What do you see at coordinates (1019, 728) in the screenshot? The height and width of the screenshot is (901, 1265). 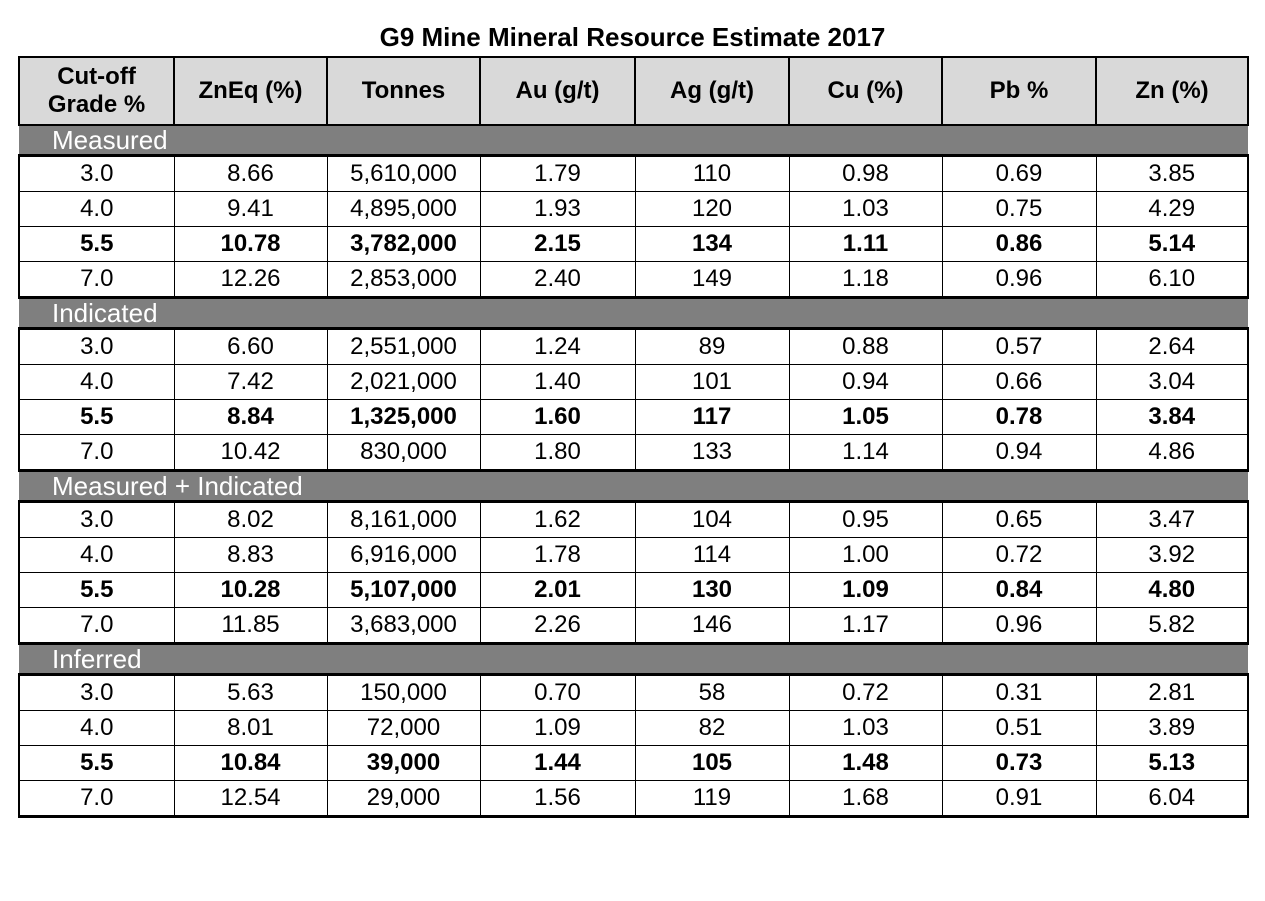 I see `cell-pb: 0.51` at bounding box center [1019, 728].